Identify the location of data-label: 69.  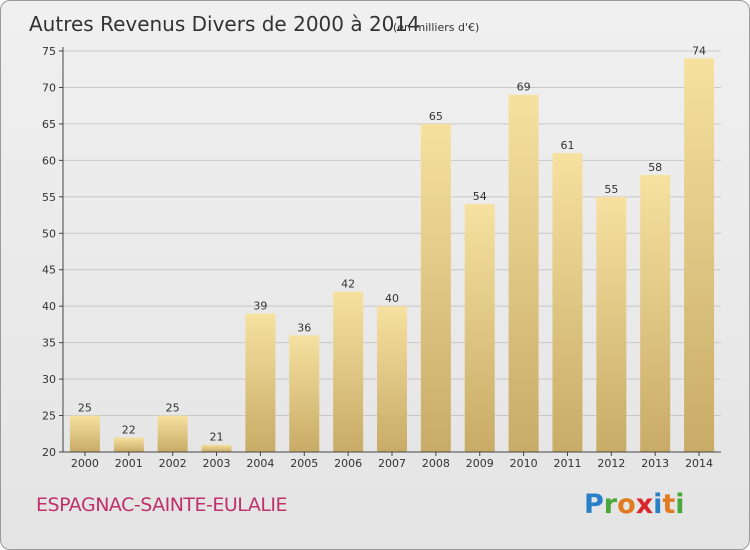
(524, 87).